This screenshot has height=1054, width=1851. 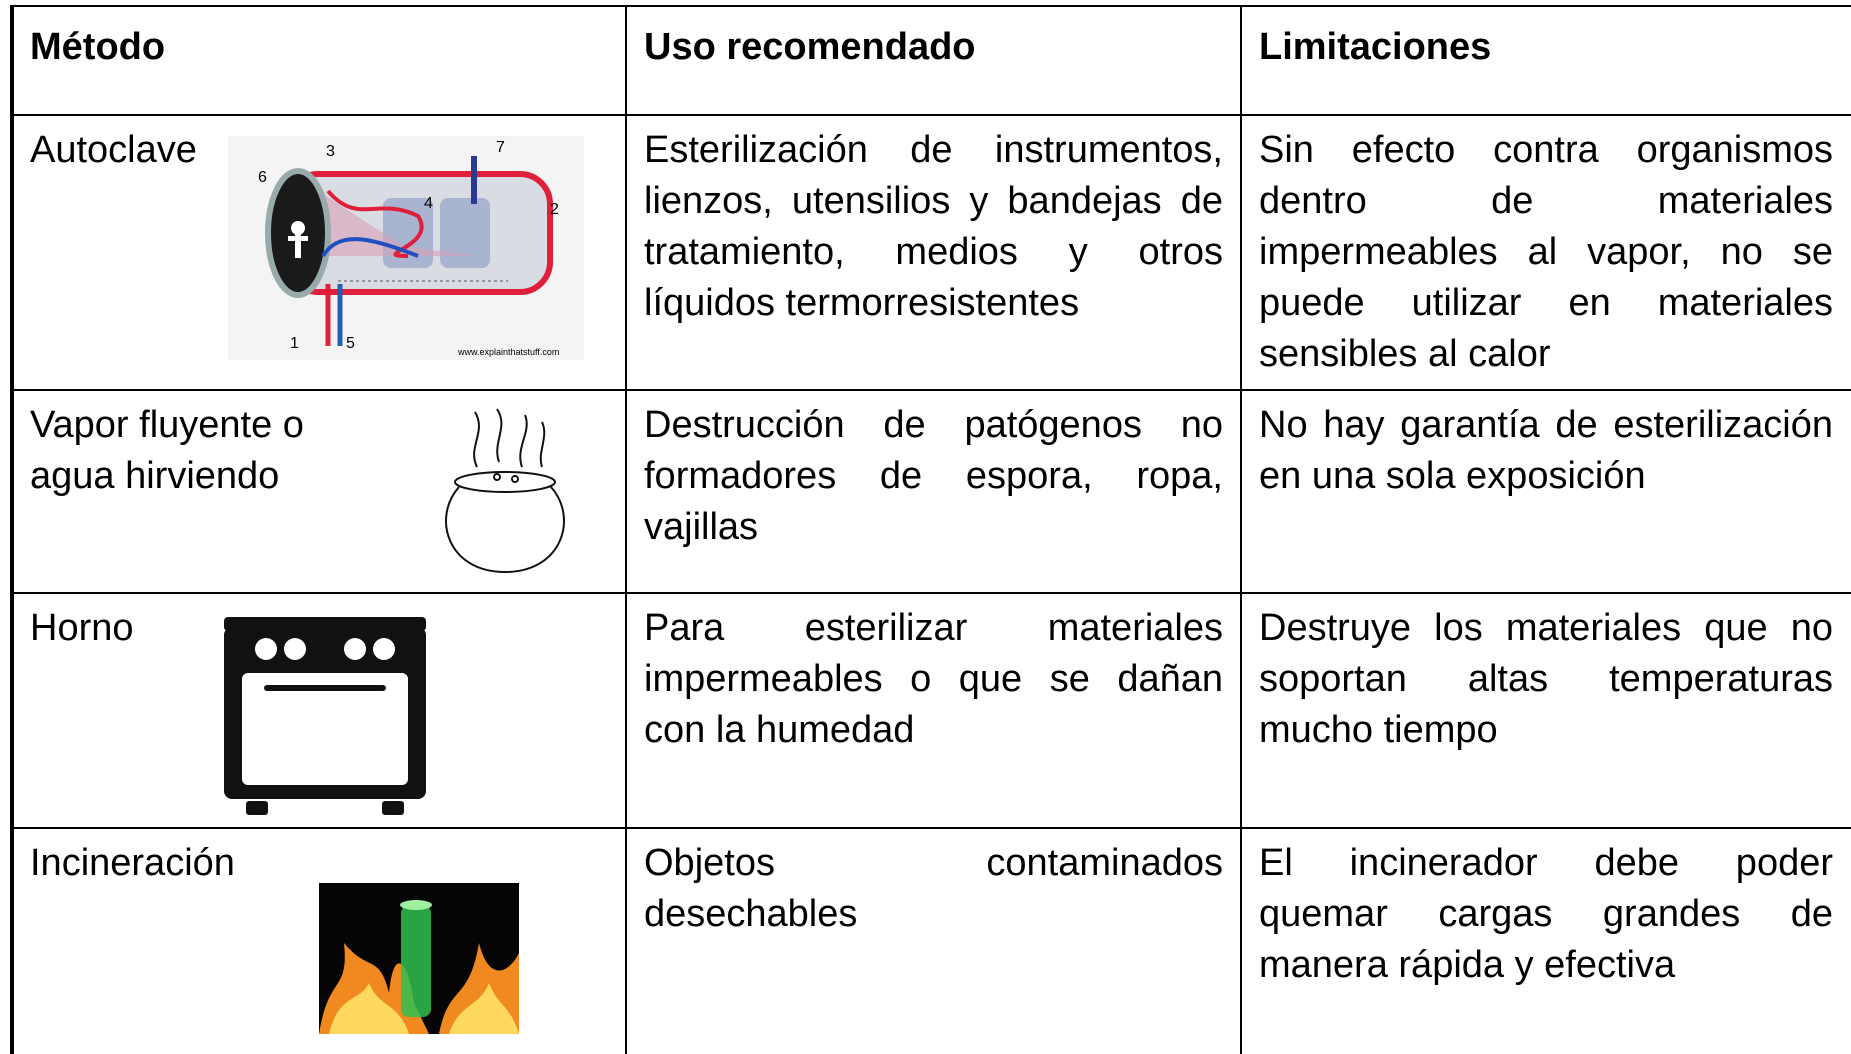 What do you see at coordinates (167, 450) in the screenshot?
I see `table-cell: Vapor fluyente o agua hirviendo` at bounding box center [167, 450].